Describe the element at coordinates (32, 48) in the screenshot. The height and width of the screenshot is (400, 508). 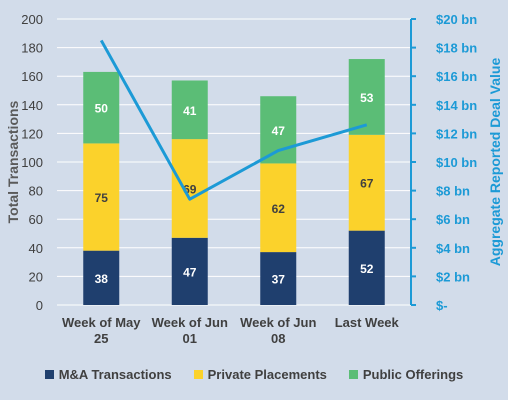
I see `y-tick-label: 180` at that location.